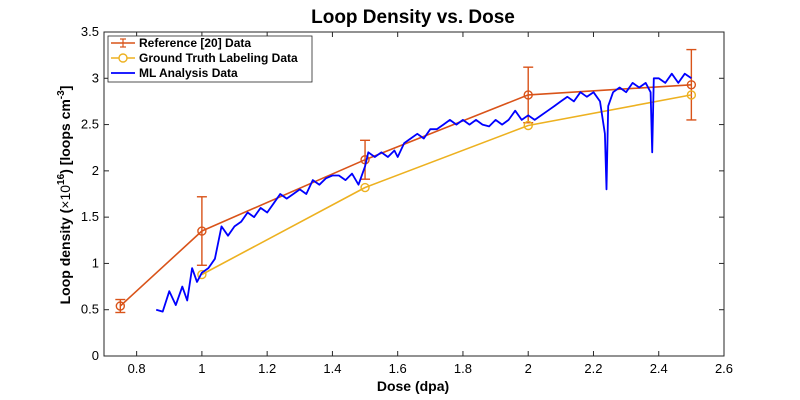 The width and height of the screenshot is (800, 400). Describe the element at coordinates (528, 368) in the screenshot. I see `x-tick-label: 2` at that location.